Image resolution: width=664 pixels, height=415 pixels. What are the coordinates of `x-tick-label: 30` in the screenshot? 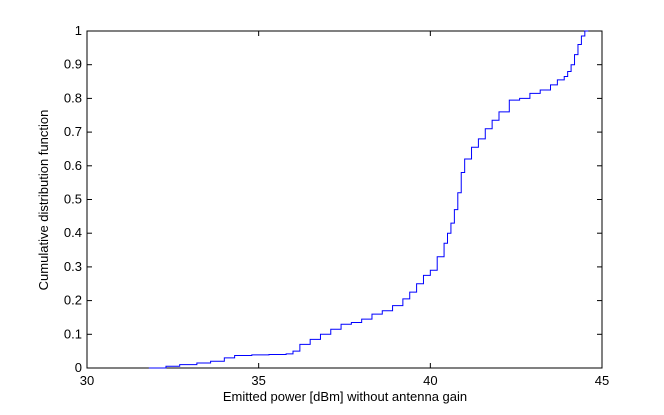 It's located at (87, 380).